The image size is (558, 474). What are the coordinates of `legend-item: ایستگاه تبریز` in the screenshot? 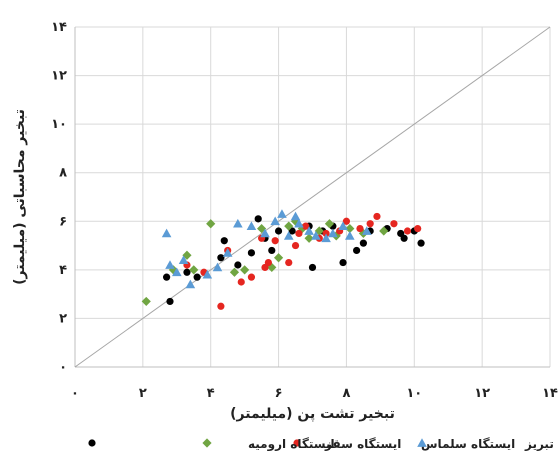 It's located at (323, 444).